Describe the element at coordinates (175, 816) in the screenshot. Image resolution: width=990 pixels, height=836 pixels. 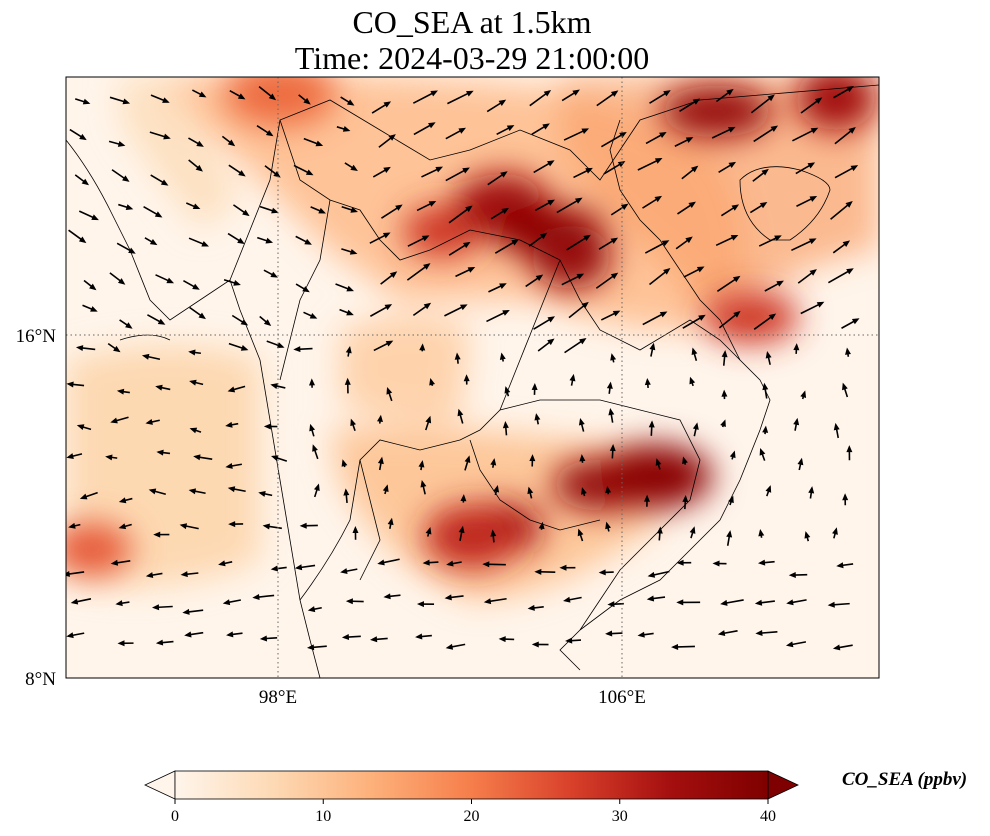
I see `colorbar-tick-label: 0` at that location.